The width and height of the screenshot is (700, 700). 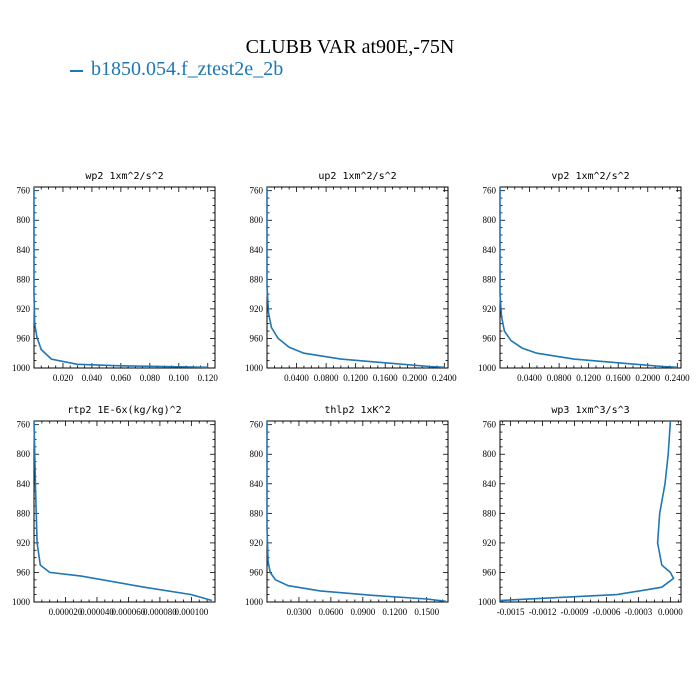 I want to click on x-tick-label: 0.120, so click(x=208, y=378).